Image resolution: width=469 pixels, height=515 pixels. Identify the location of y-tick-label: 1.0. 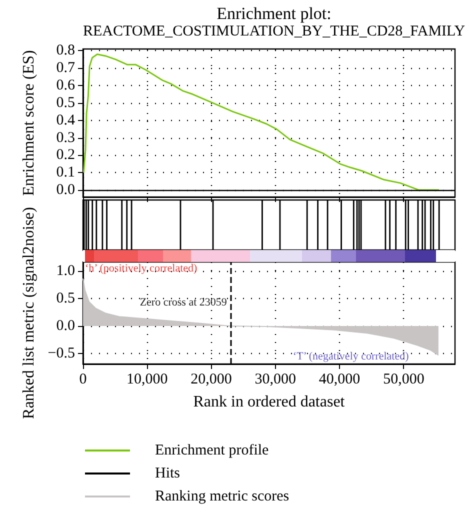
(65, 270).